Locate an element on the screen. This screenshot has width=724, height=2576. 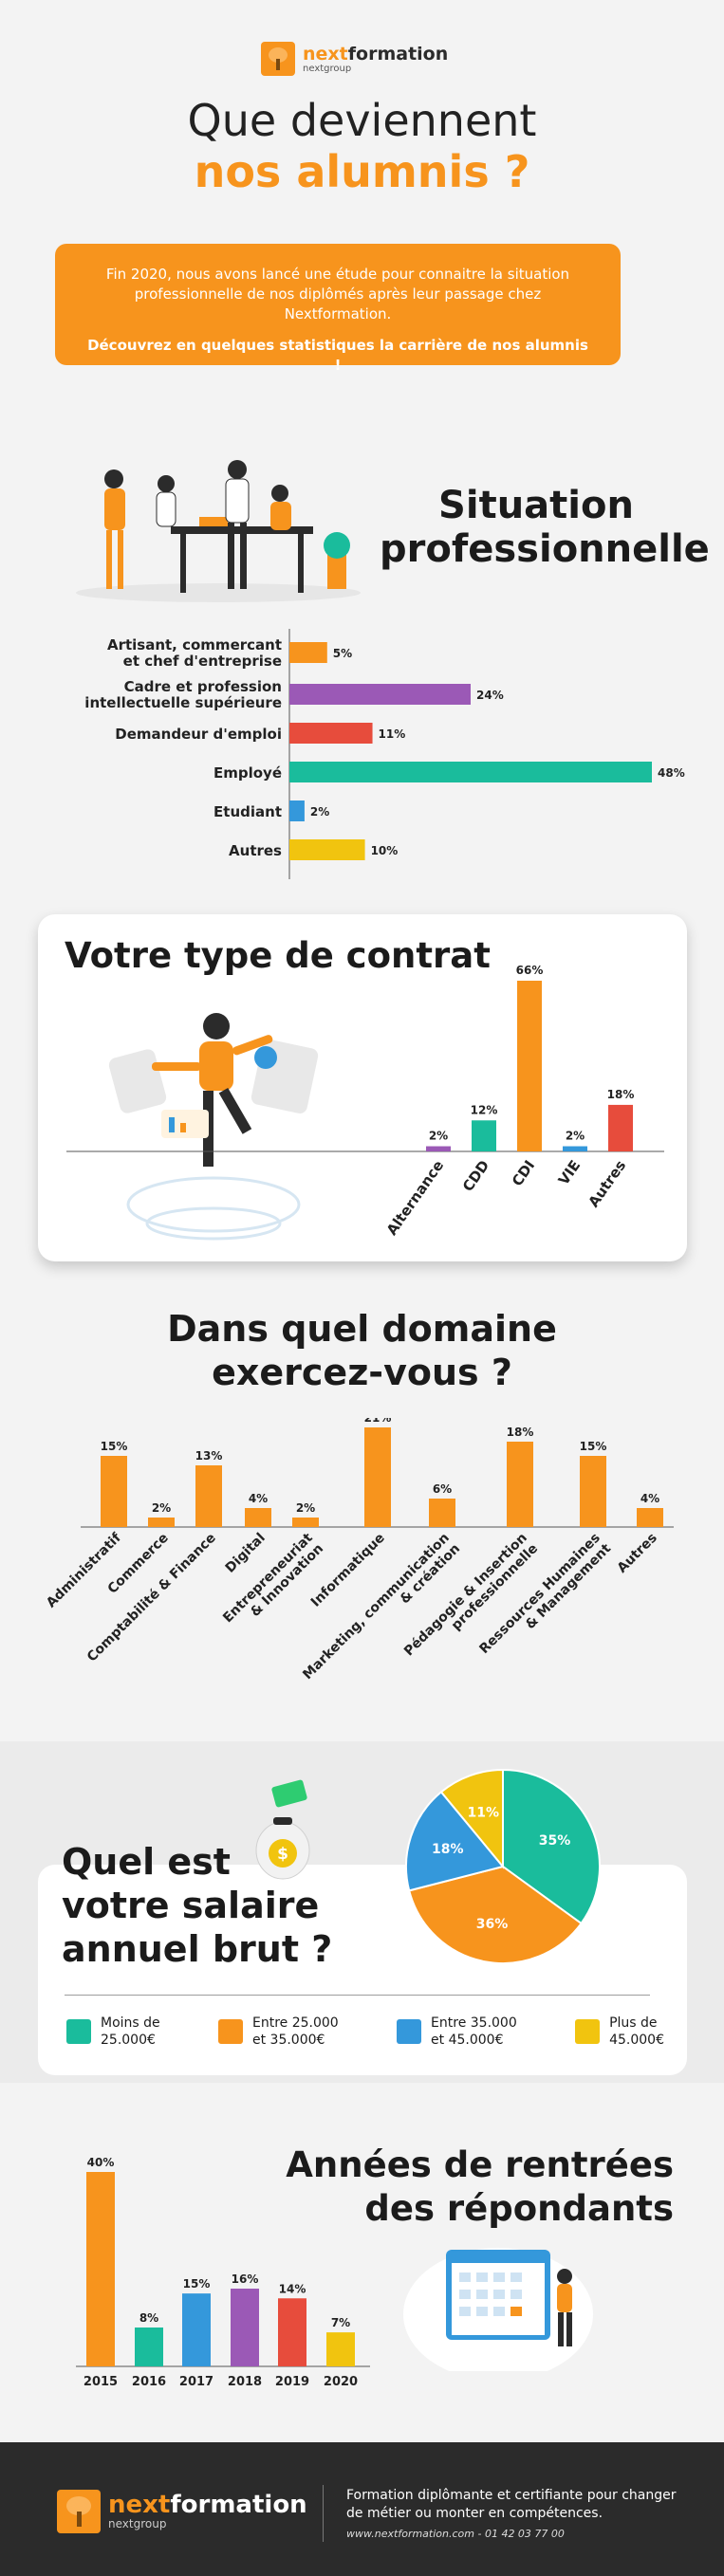
footer is located at coordinates (362, 2509).